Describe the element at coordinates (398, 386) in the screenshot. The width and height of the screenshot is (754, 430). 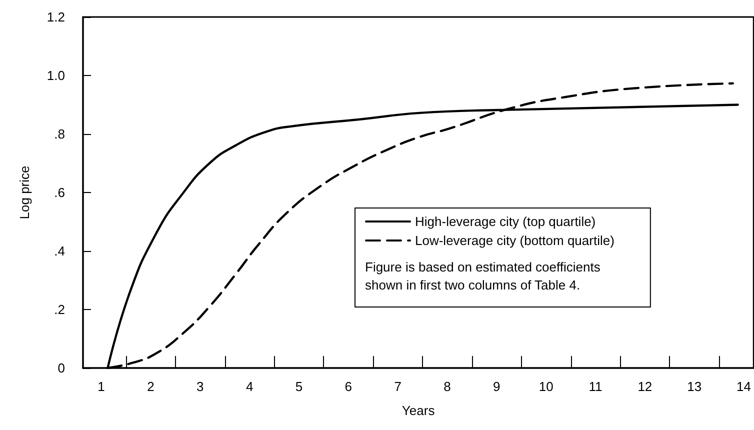
I see `x-tick-label: 7` at that location.